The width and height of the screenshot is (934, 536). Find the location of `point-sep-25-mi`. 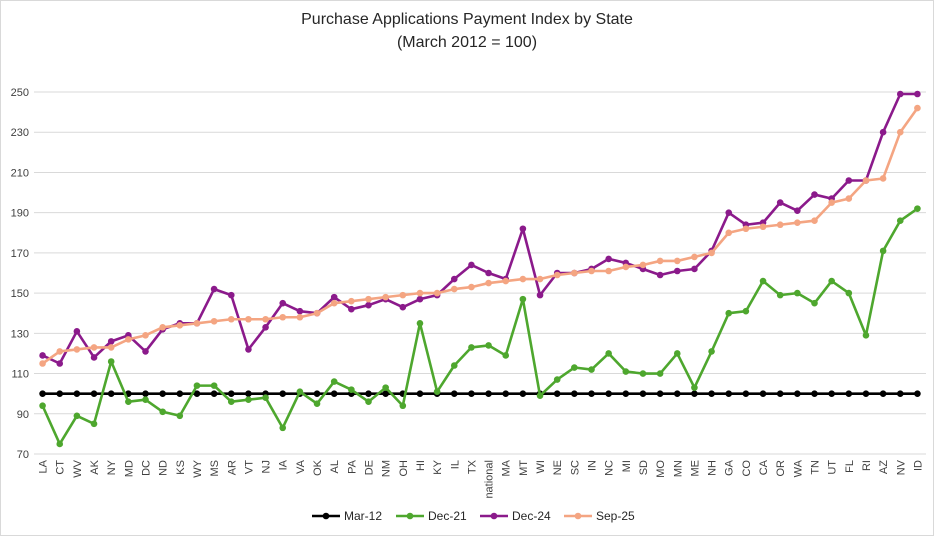

point-sep-25-mi is located at coordinates (626, 267).